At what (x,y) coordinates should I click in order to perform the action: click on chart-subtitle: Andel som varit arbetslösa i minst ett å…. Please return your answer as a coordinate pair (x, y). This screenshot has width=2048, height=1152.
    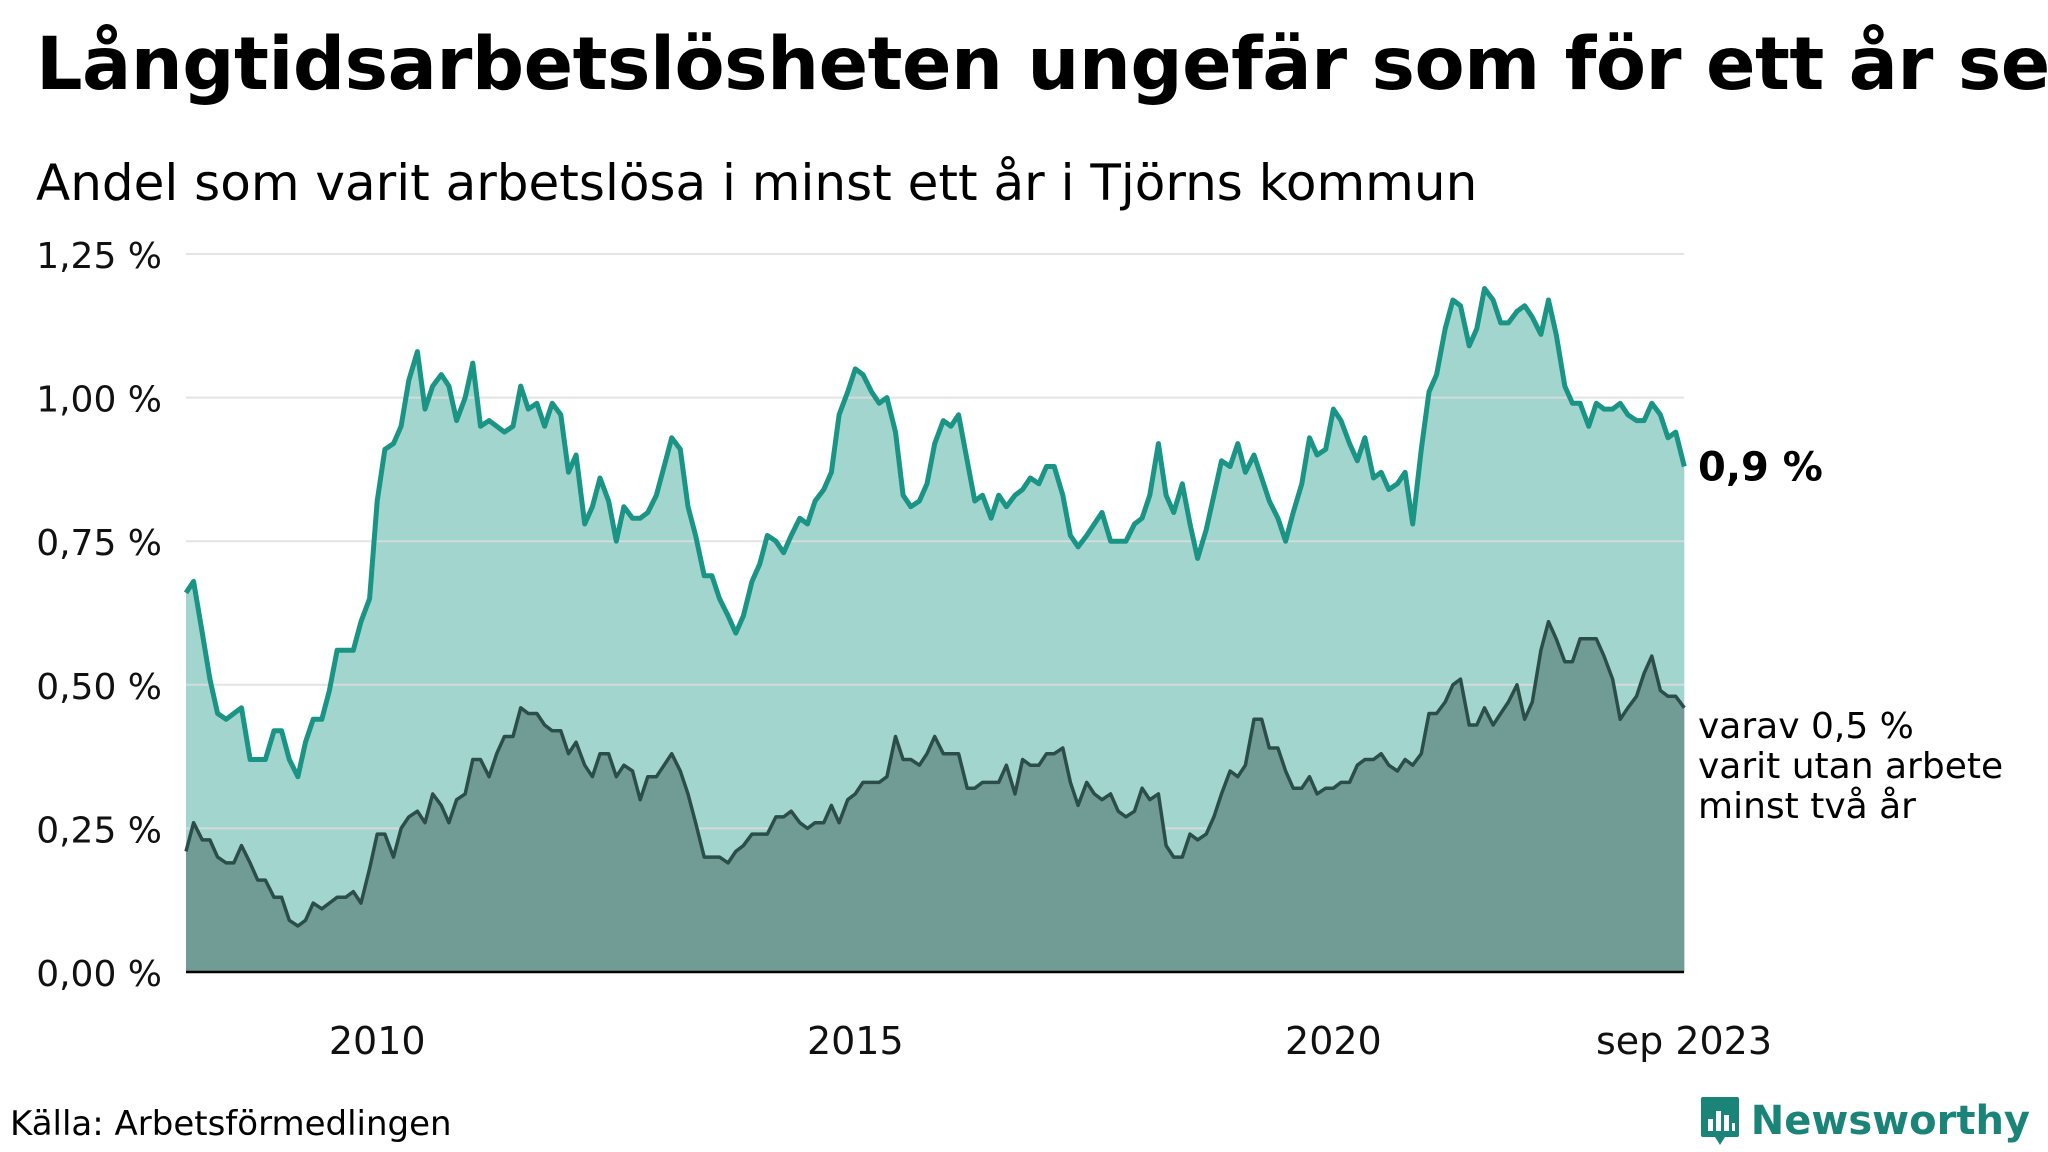
    Looking at the image, I should click on (757, 183).